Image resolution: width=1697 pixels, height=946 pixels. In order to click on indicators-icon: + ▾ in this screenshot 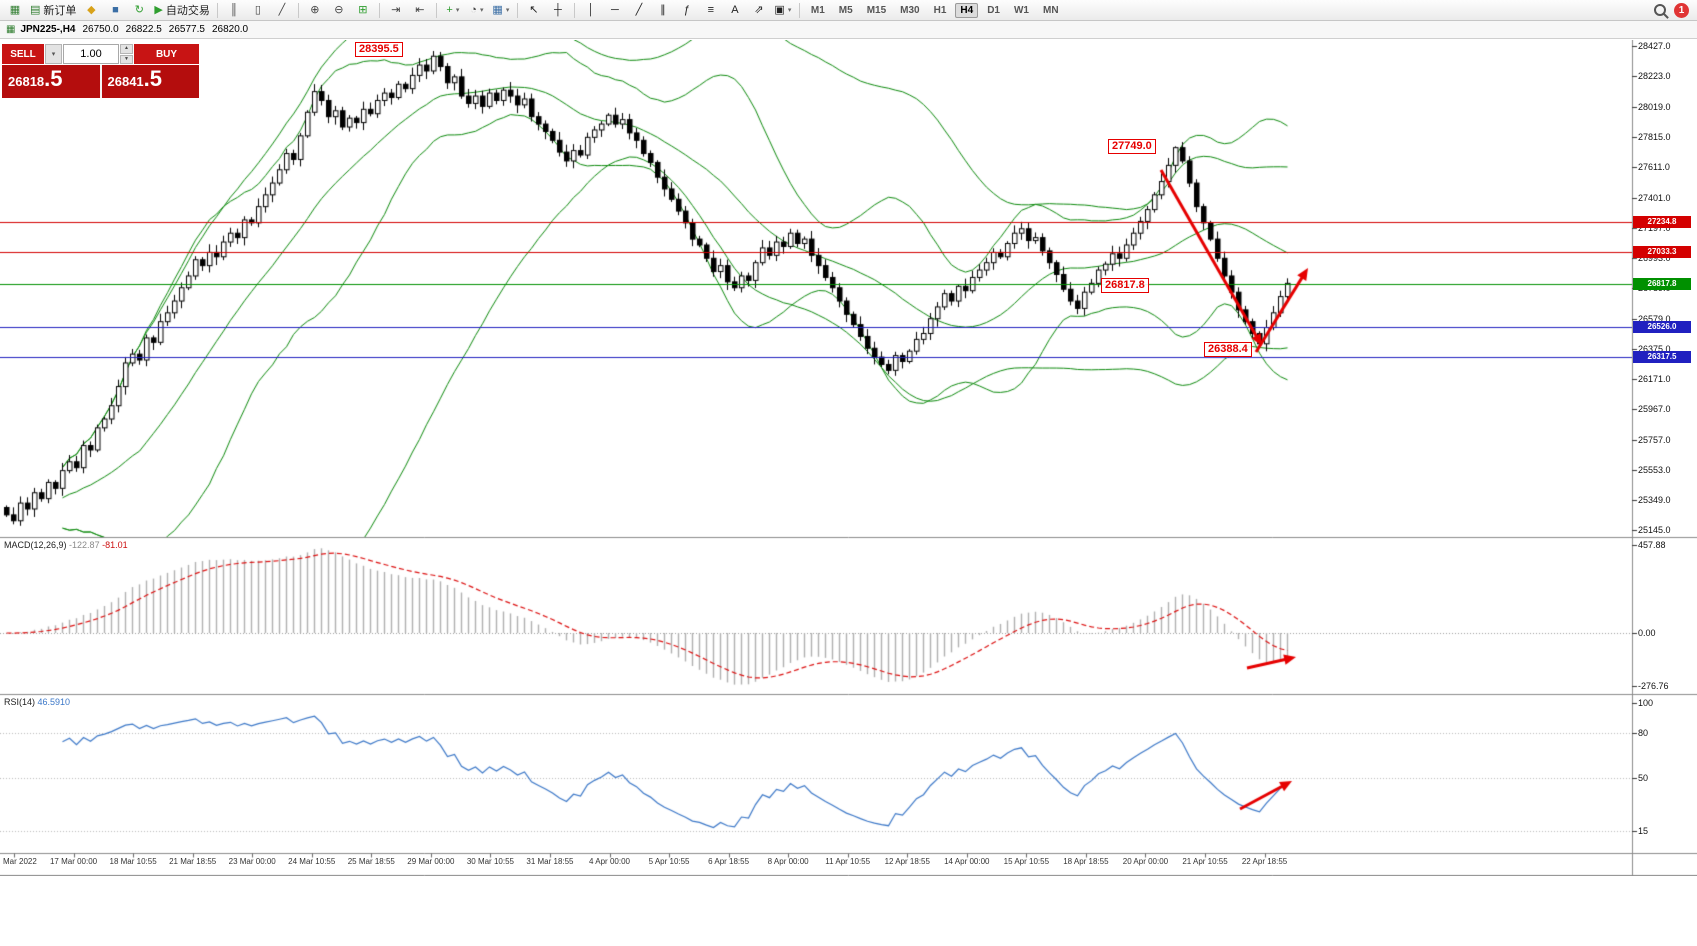, I will do `click(453, 10)`.